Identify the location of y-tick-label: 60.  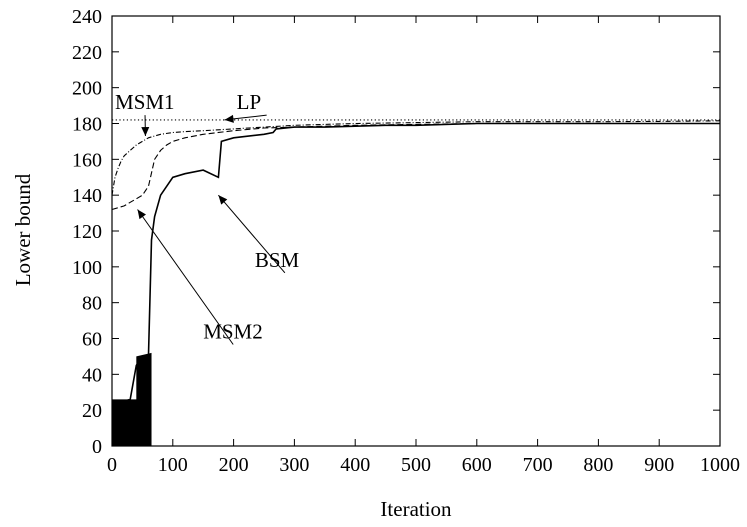
(92, 340).